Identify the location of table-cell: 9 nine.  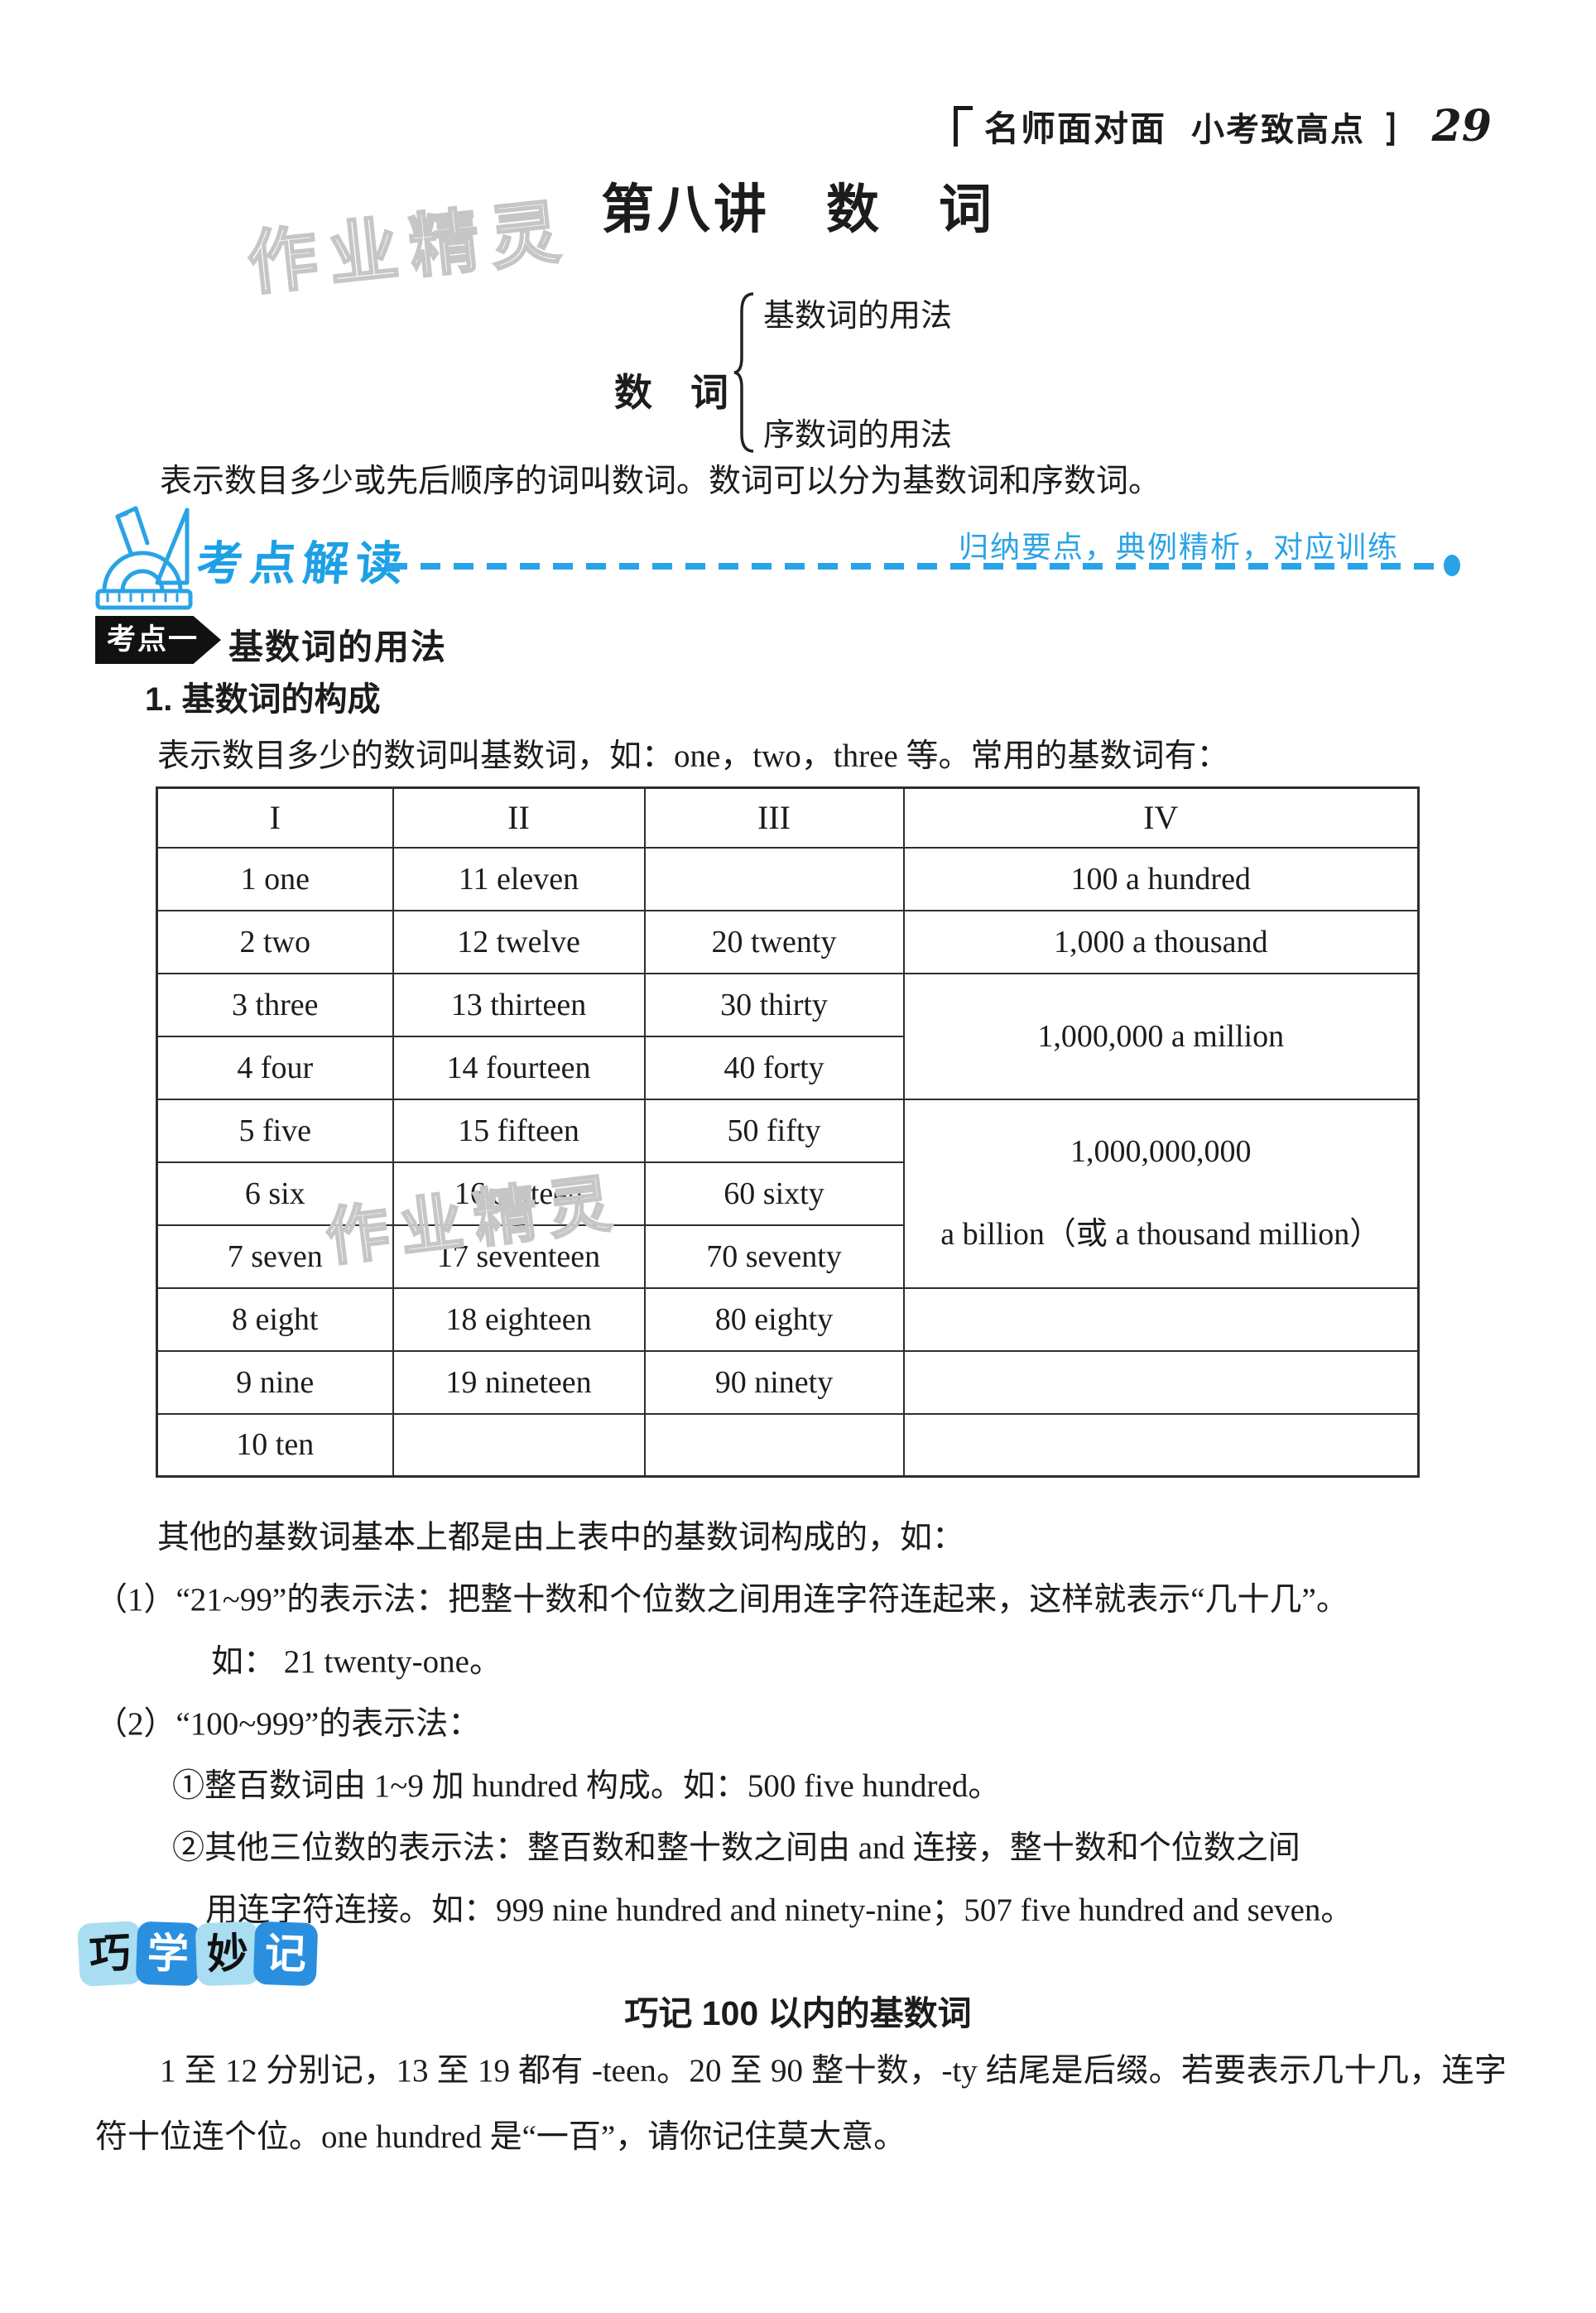
(275, 1382).